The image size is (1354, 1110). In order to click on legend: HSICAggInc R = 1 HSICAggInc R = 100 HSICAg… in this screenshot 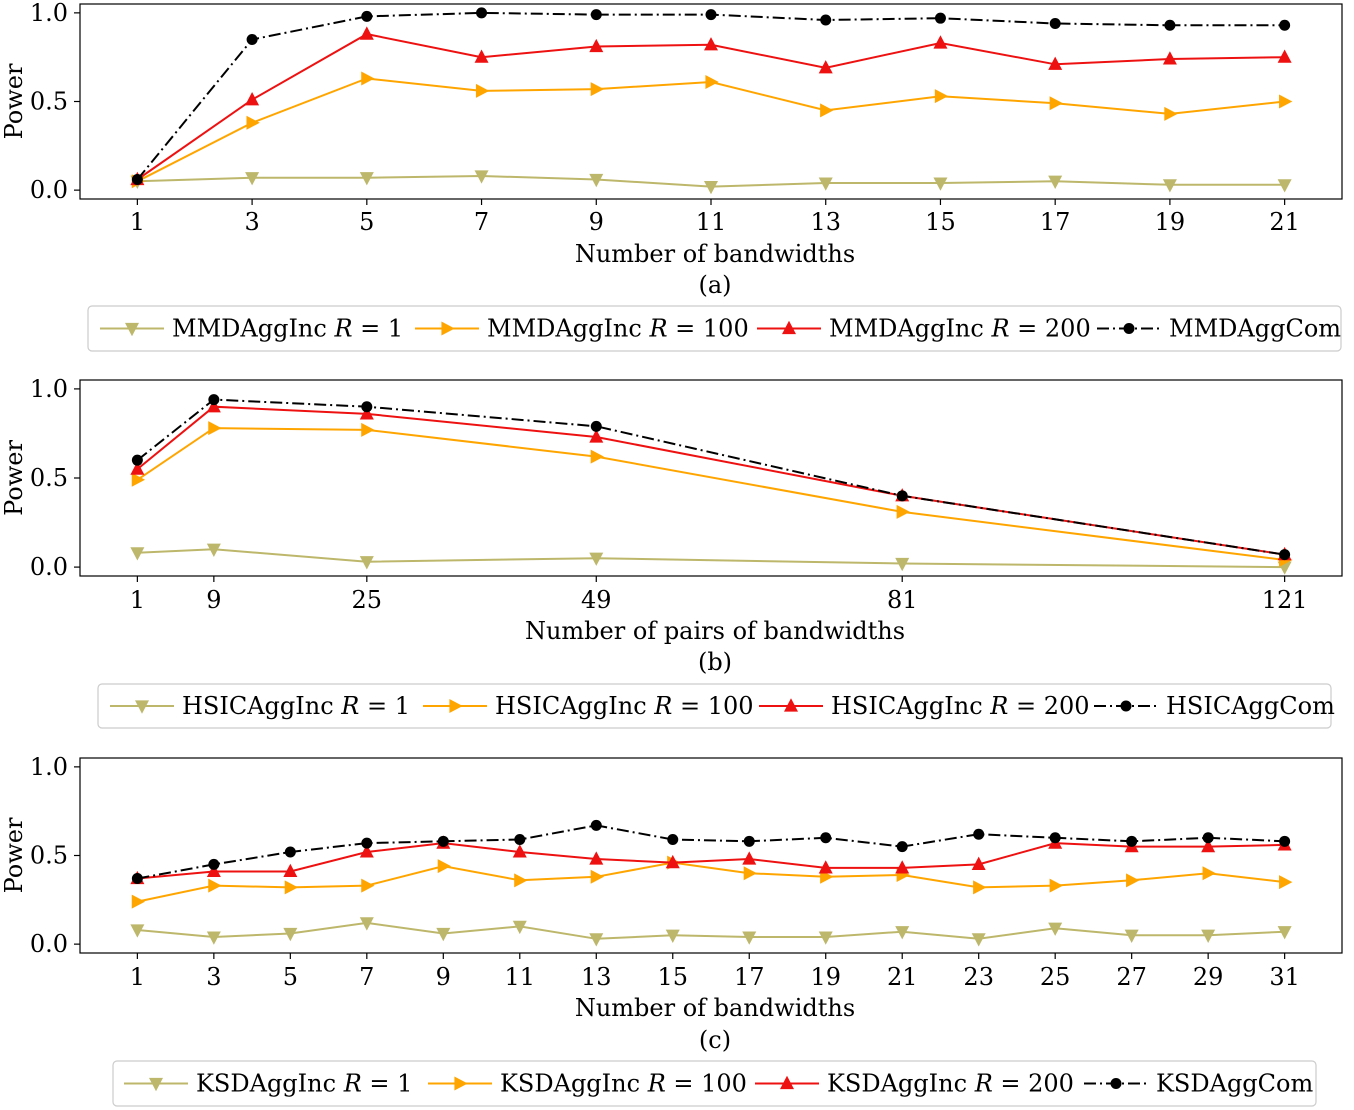, I will do `click(716, 706)`.